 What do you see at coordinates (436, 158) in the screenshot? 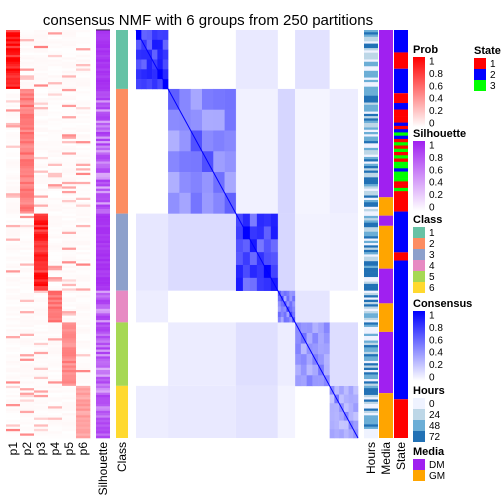
I see `silhouette-legend-tick: 0.8` at bounding box center [436, 158].